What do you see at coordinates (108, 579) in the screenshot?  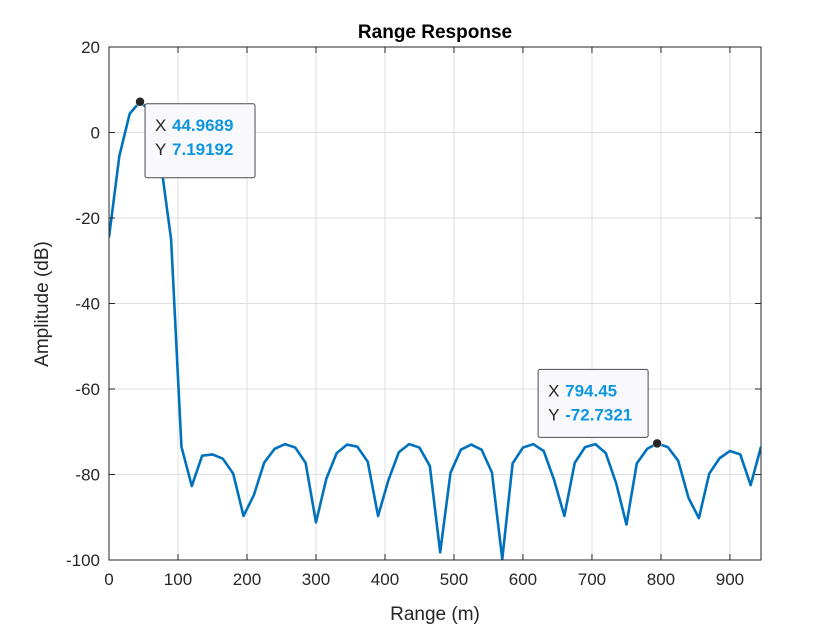 I see `x-tick-label: 0` at bounding box center [108, 579].